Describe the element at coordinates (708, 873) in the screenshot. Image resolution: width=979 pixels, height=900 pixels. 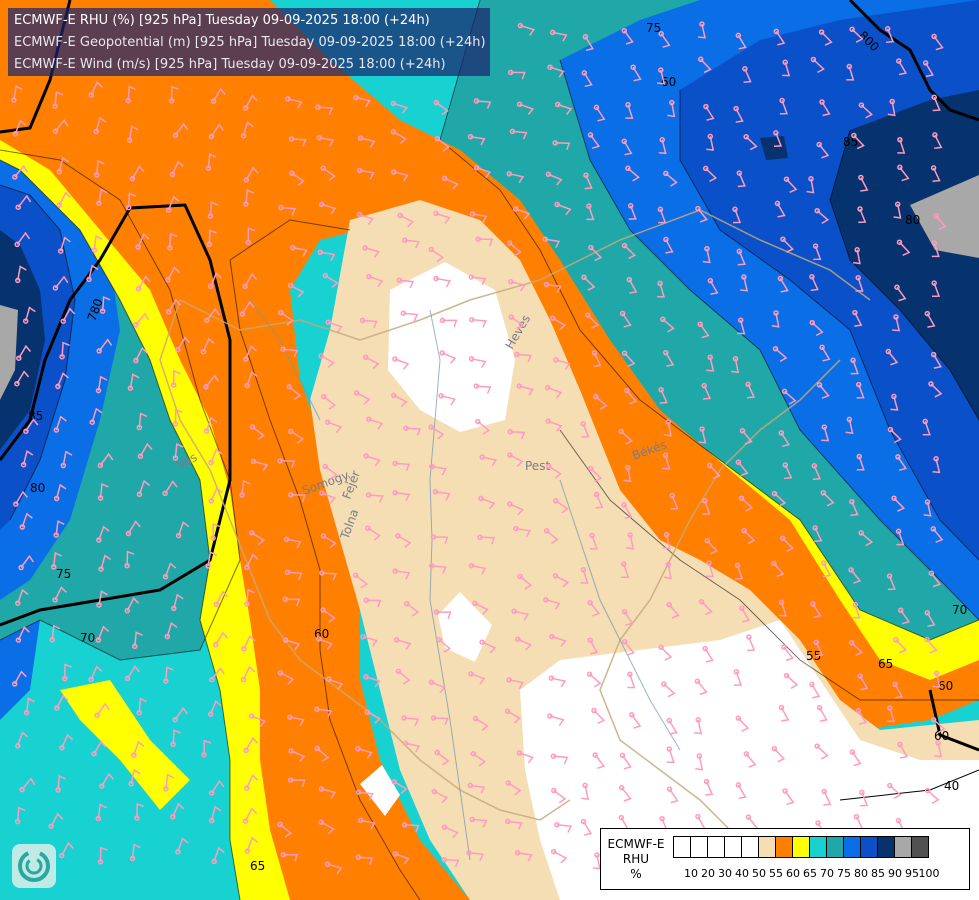
I see `legend-tick-label: 20` at that location.